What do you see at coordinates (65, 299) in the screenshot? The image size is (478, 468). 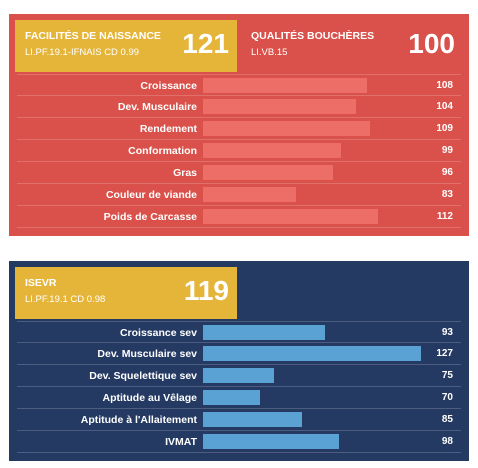 I see `isevr-sub: LI.PF.19.1 CD 0.98` at bounding box center [65, 299].